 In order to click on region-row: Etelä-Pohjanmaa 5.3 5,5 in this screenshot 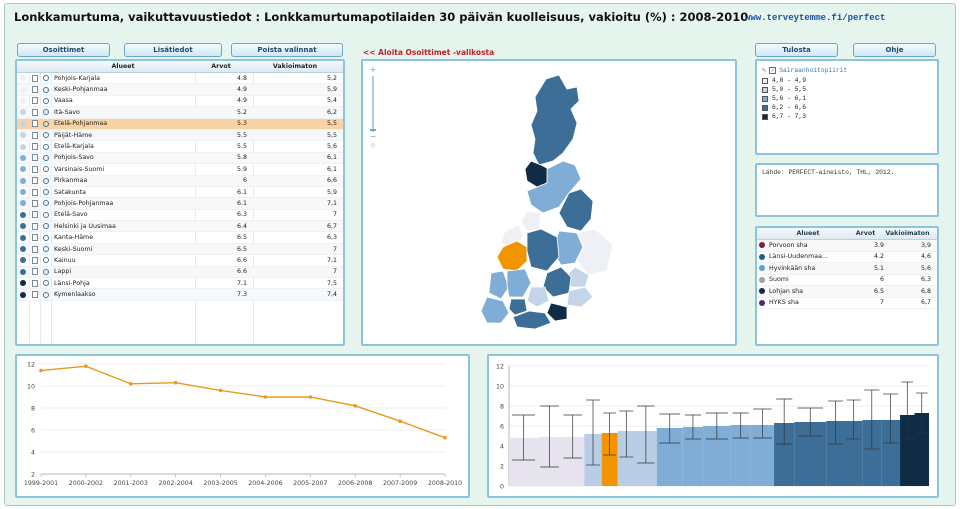, I will do `click(180, 124)`.